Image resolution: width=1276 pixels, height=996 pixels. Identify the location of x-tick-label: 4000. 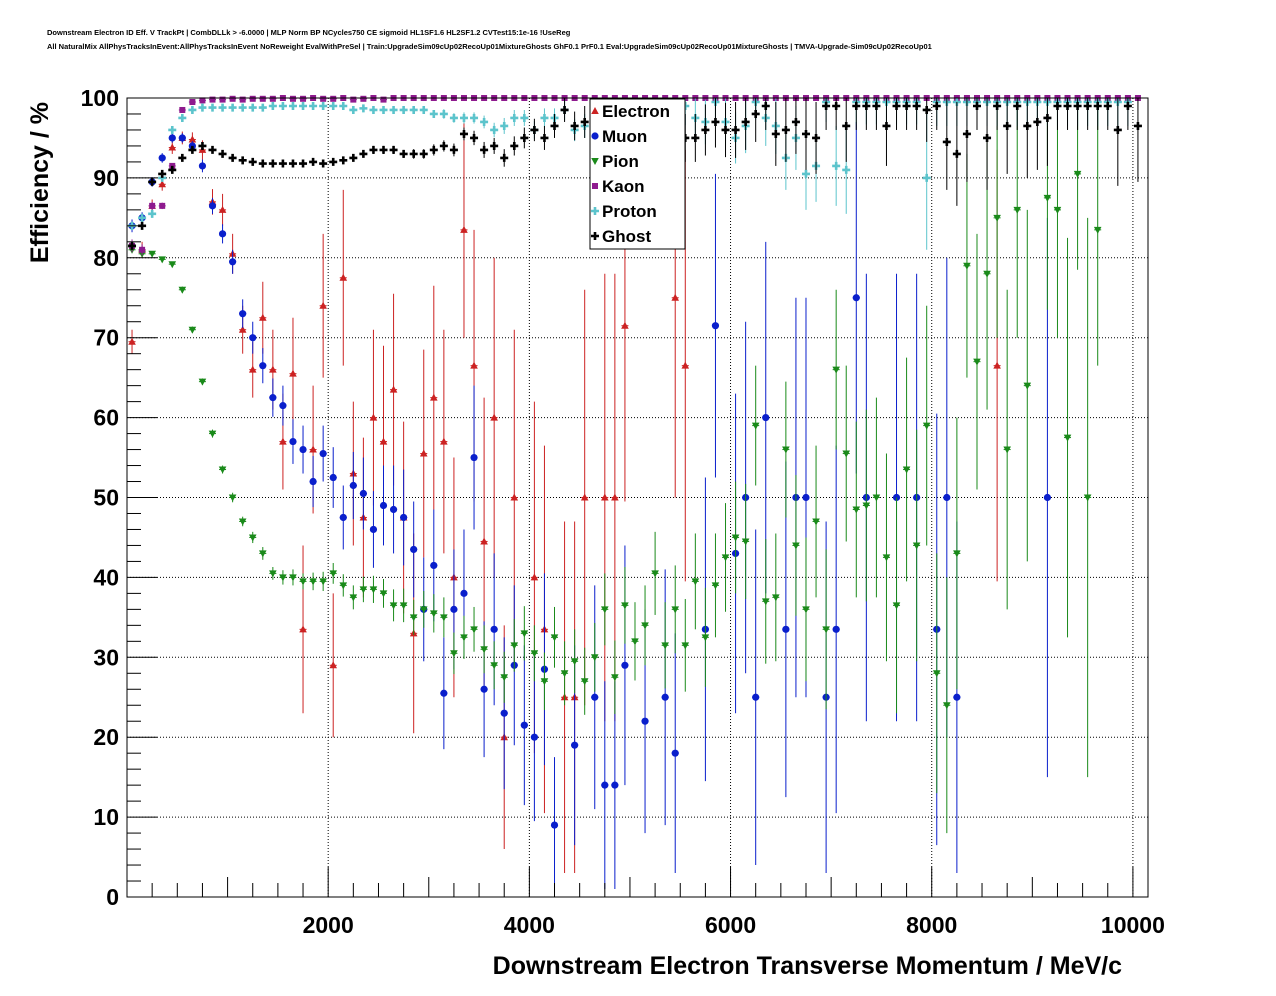
(529, 925).